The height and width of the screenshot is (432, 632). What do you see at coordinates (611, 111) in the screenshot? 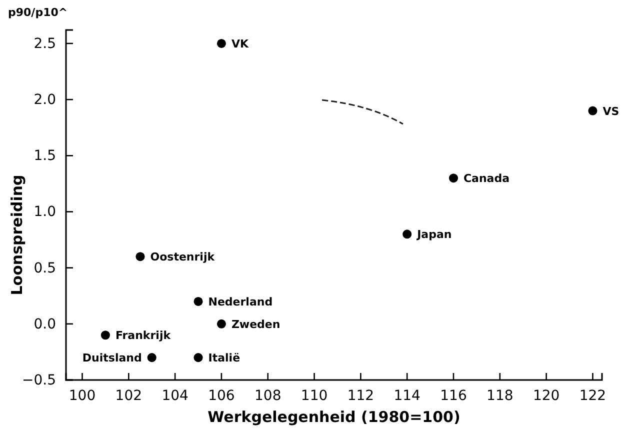
I see `series-label: VS` at bounding box center [611, 111].